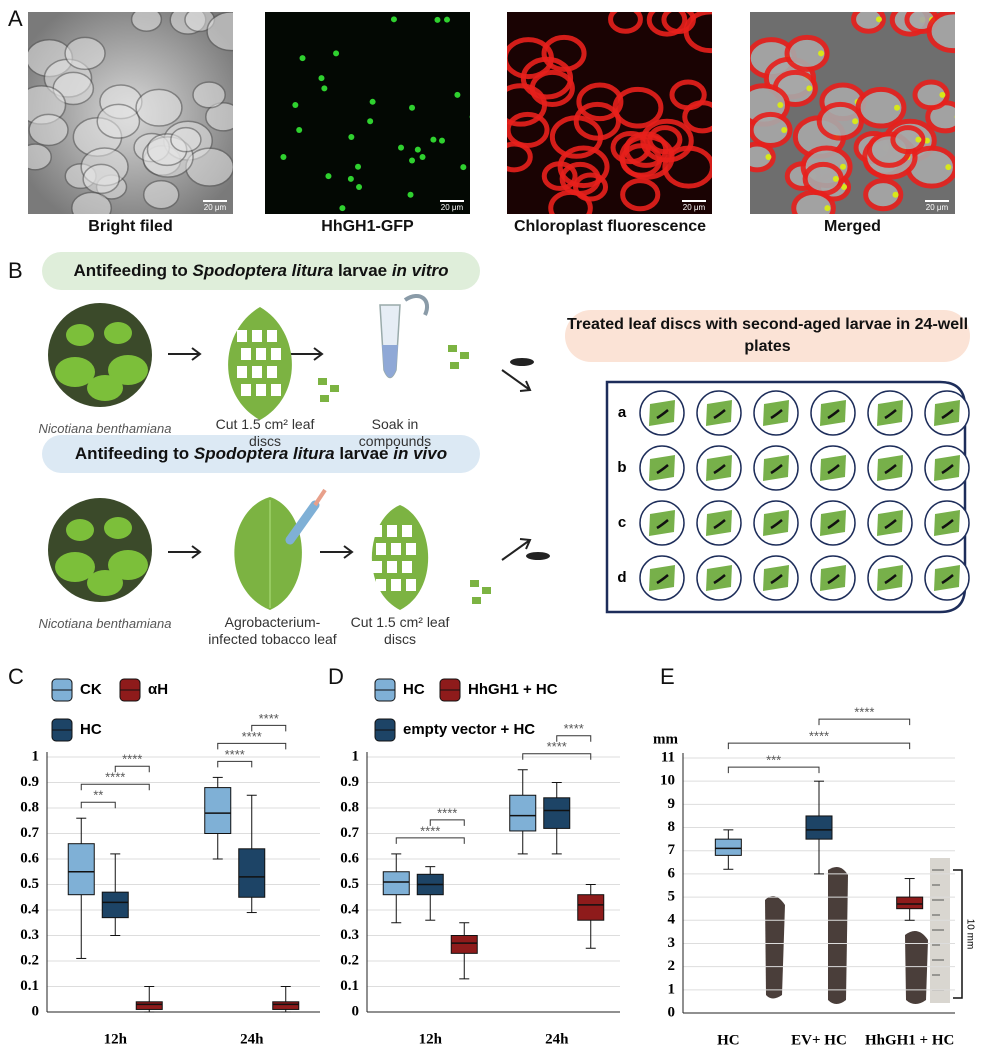 This screenshot has width=984, height=1062. Describe the element at coordinates (672, 943) in the screenshot. I see `y-tick-label: 3` at that location.